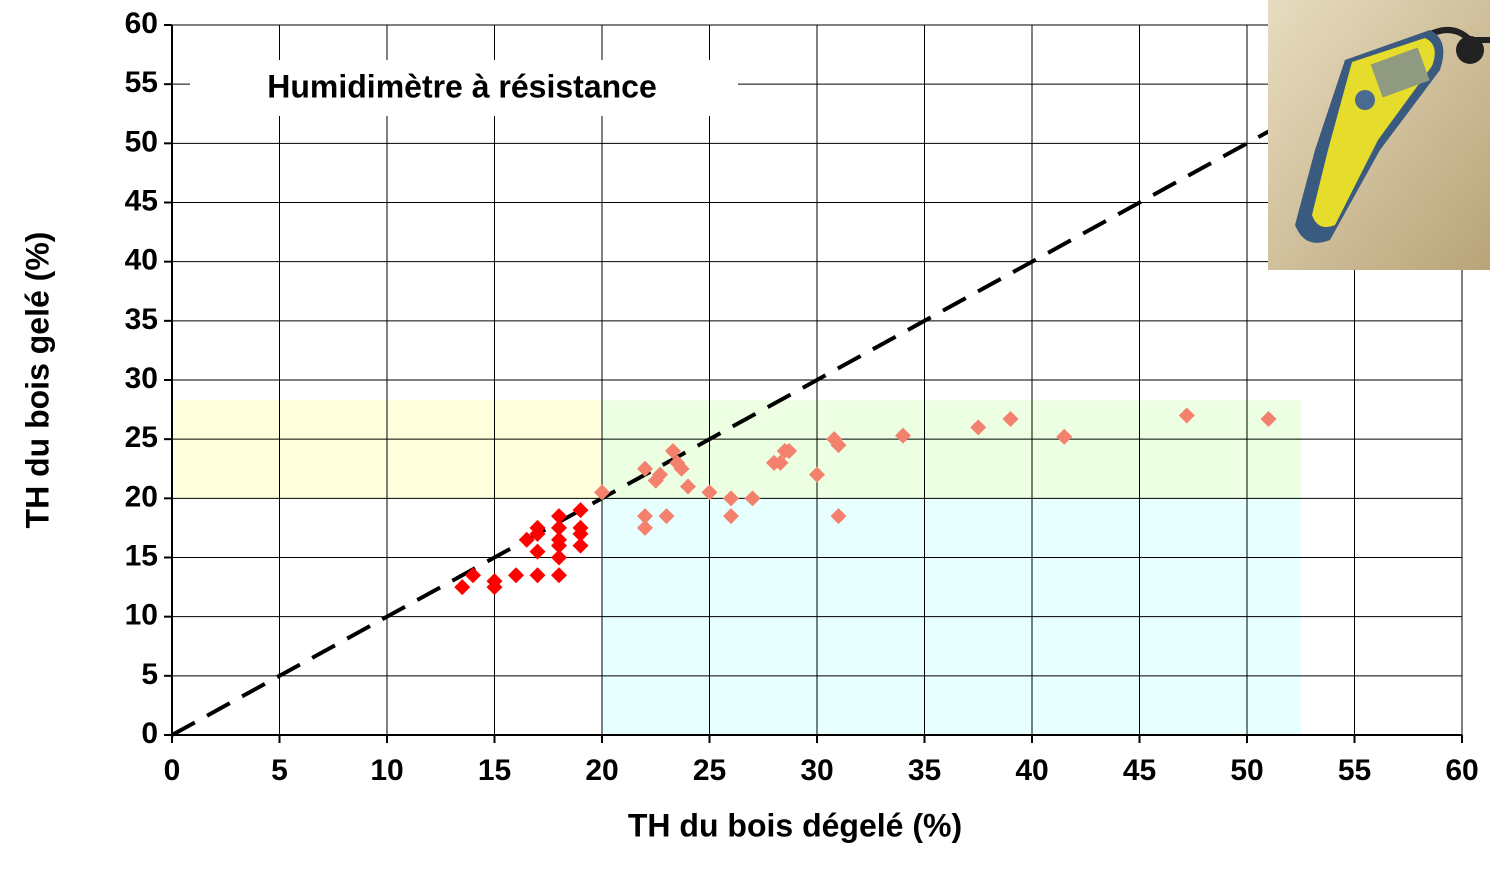 Image resolution: width=1490 pixels, height=872 pixels. What do you see at coordinates (1139, 770) in the screenshot?
I see `x-tick-label: 45` at bounding box center [1139, 770].